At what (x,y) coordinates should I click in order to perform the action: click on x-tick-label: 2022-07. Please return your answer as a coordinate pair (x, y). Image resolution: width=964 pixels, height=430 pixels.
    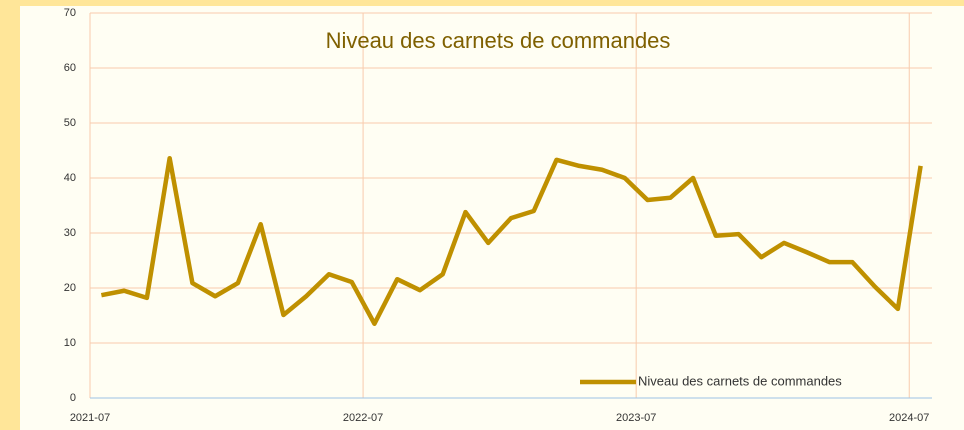
    Looking at the image, I should click on (363, 418).